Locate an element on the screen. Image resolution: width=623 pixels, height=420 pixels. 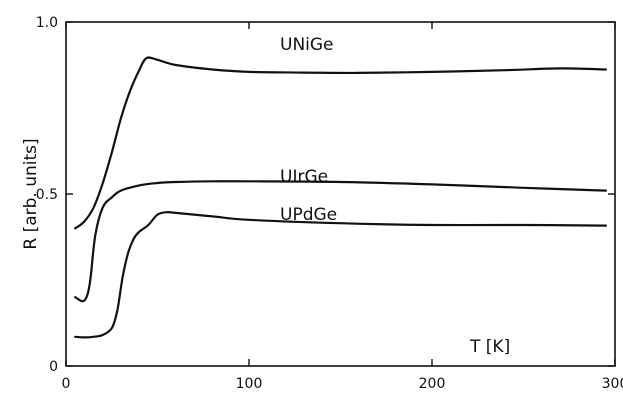
x-tick-label: 200 is located at coordinates (432, 384).